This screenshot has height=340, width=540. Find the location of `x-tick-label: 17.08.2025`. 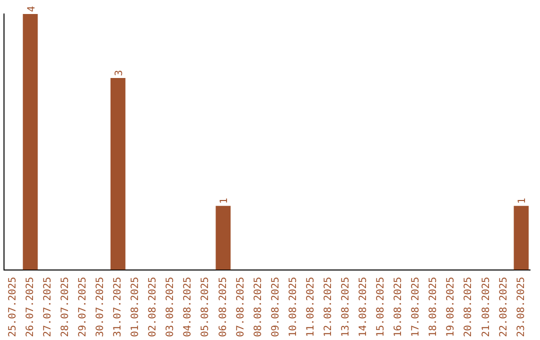

x-tick-label: 17.08.2025 is located at coordinates (416, 307).